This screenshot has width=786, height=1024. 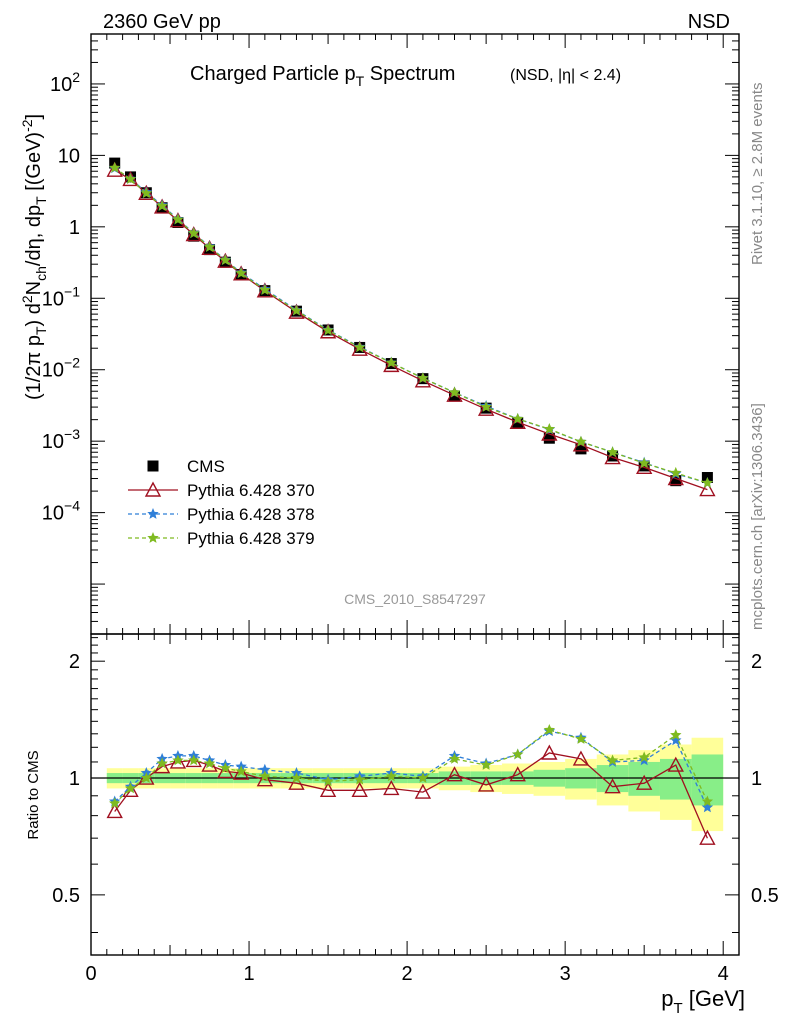 What do you see at coordinates (251, 514) in the screenshot?
I see `legend-label: Pythia 6.428 378` at bounding box center [251, 514].